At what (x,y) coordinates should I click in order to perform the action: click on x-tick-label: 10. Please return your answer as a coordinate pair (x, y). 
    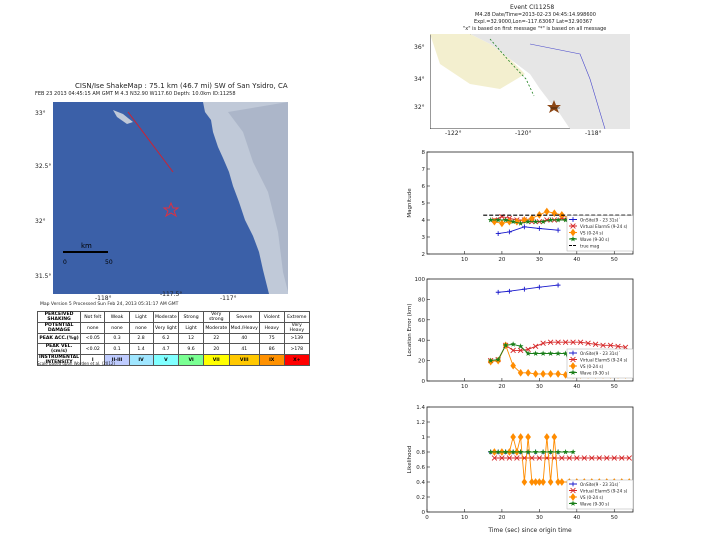
    Looking at the image, I should click on (464, 260).